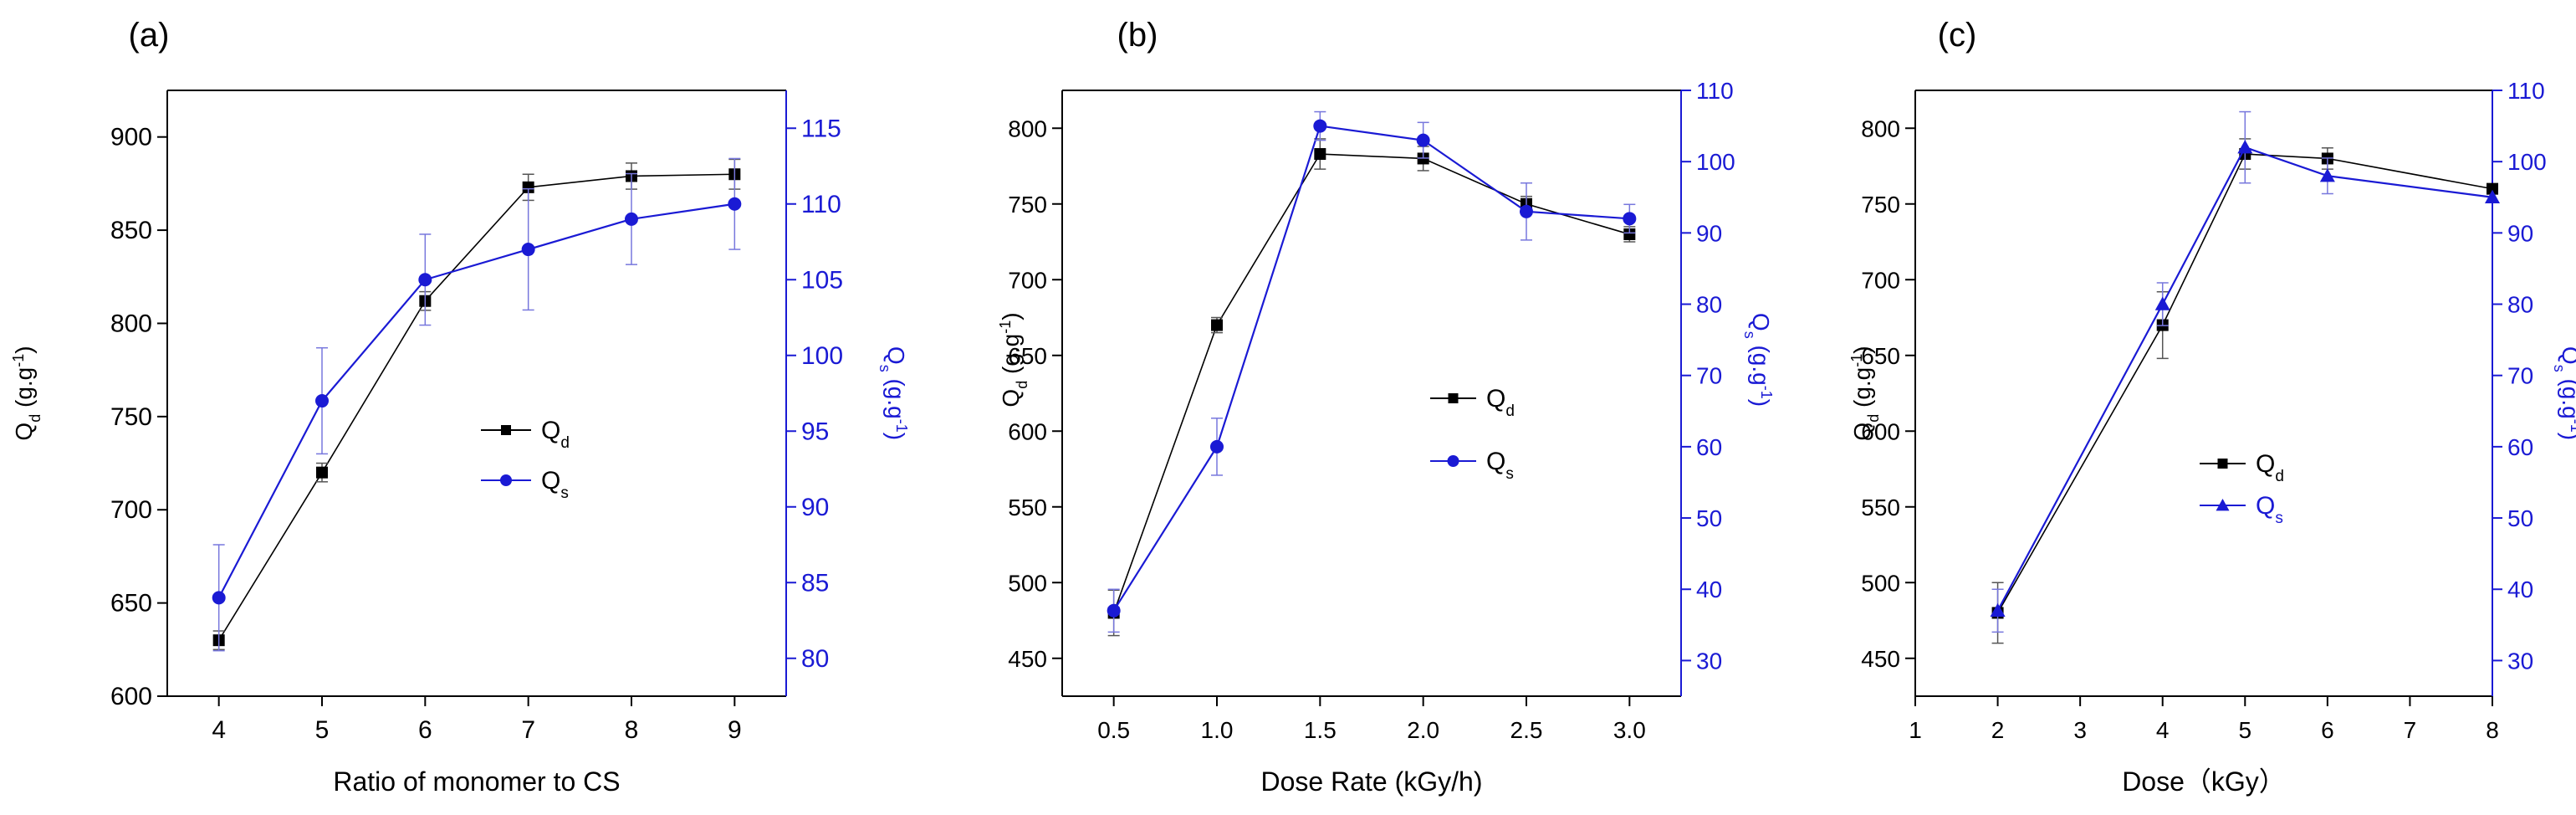  Describe the element at coordinates (815, 508) in the screenshot. I see `right-y-tick-label: 90` at that location.